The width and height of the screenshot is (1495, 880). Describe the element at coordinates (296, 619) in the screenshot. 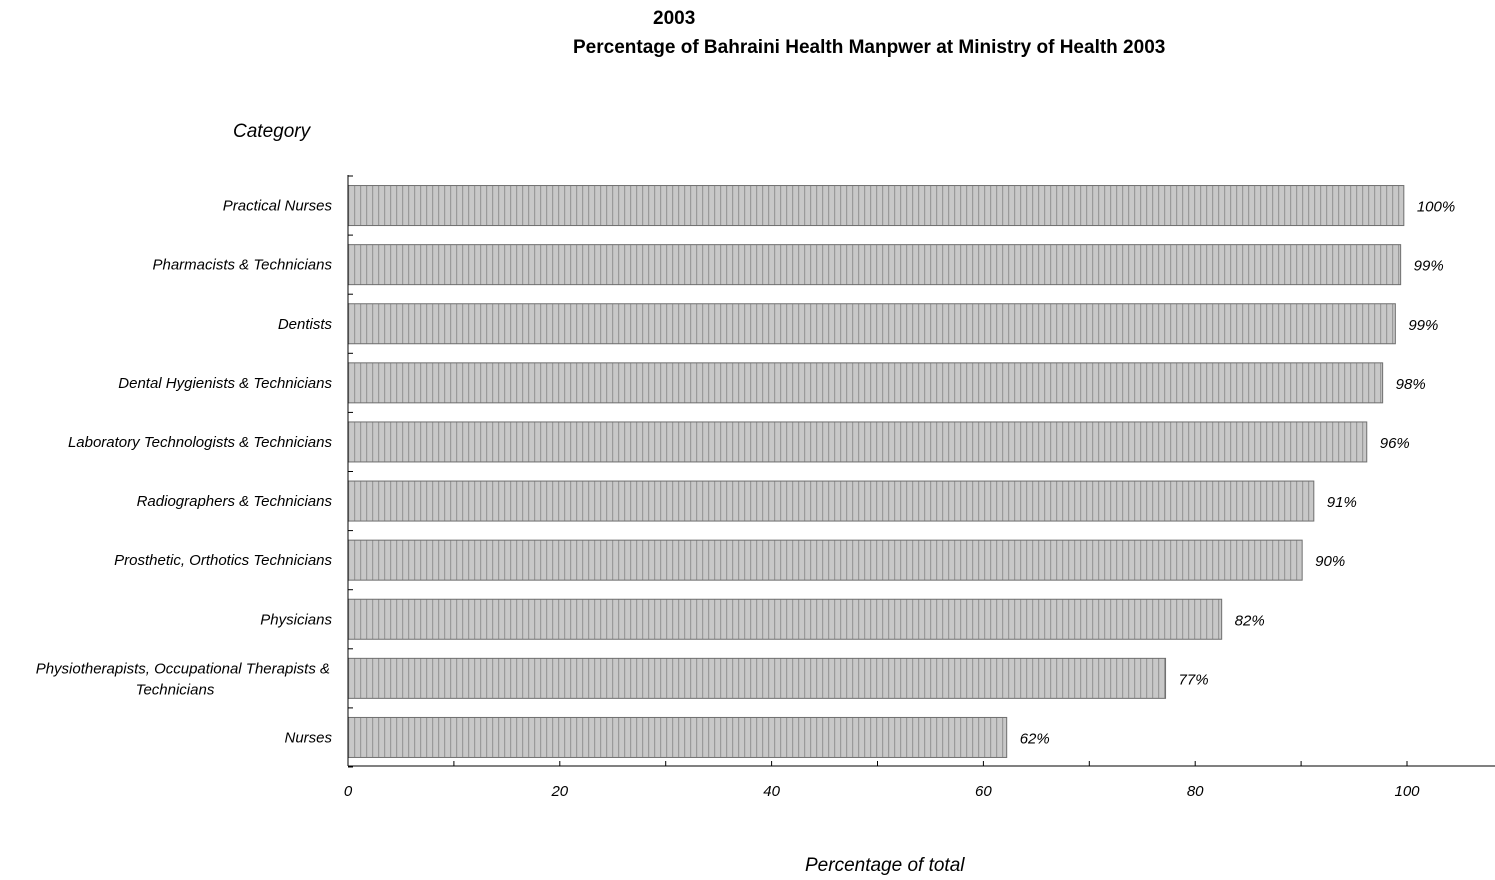

I see `category-label: Physicians` at that location.